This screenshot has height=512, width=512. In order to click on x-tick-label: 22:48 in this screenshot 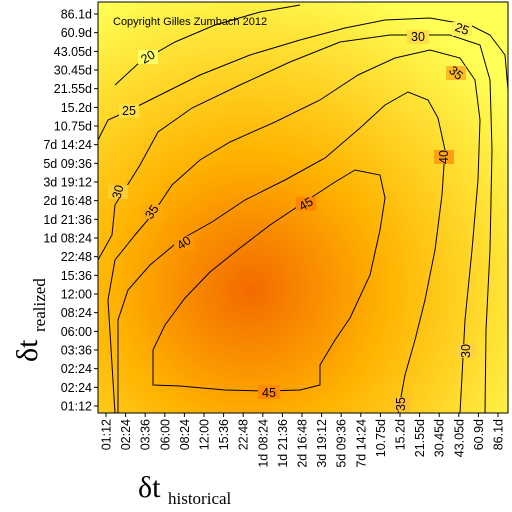, I will do `click(244, 434)`.